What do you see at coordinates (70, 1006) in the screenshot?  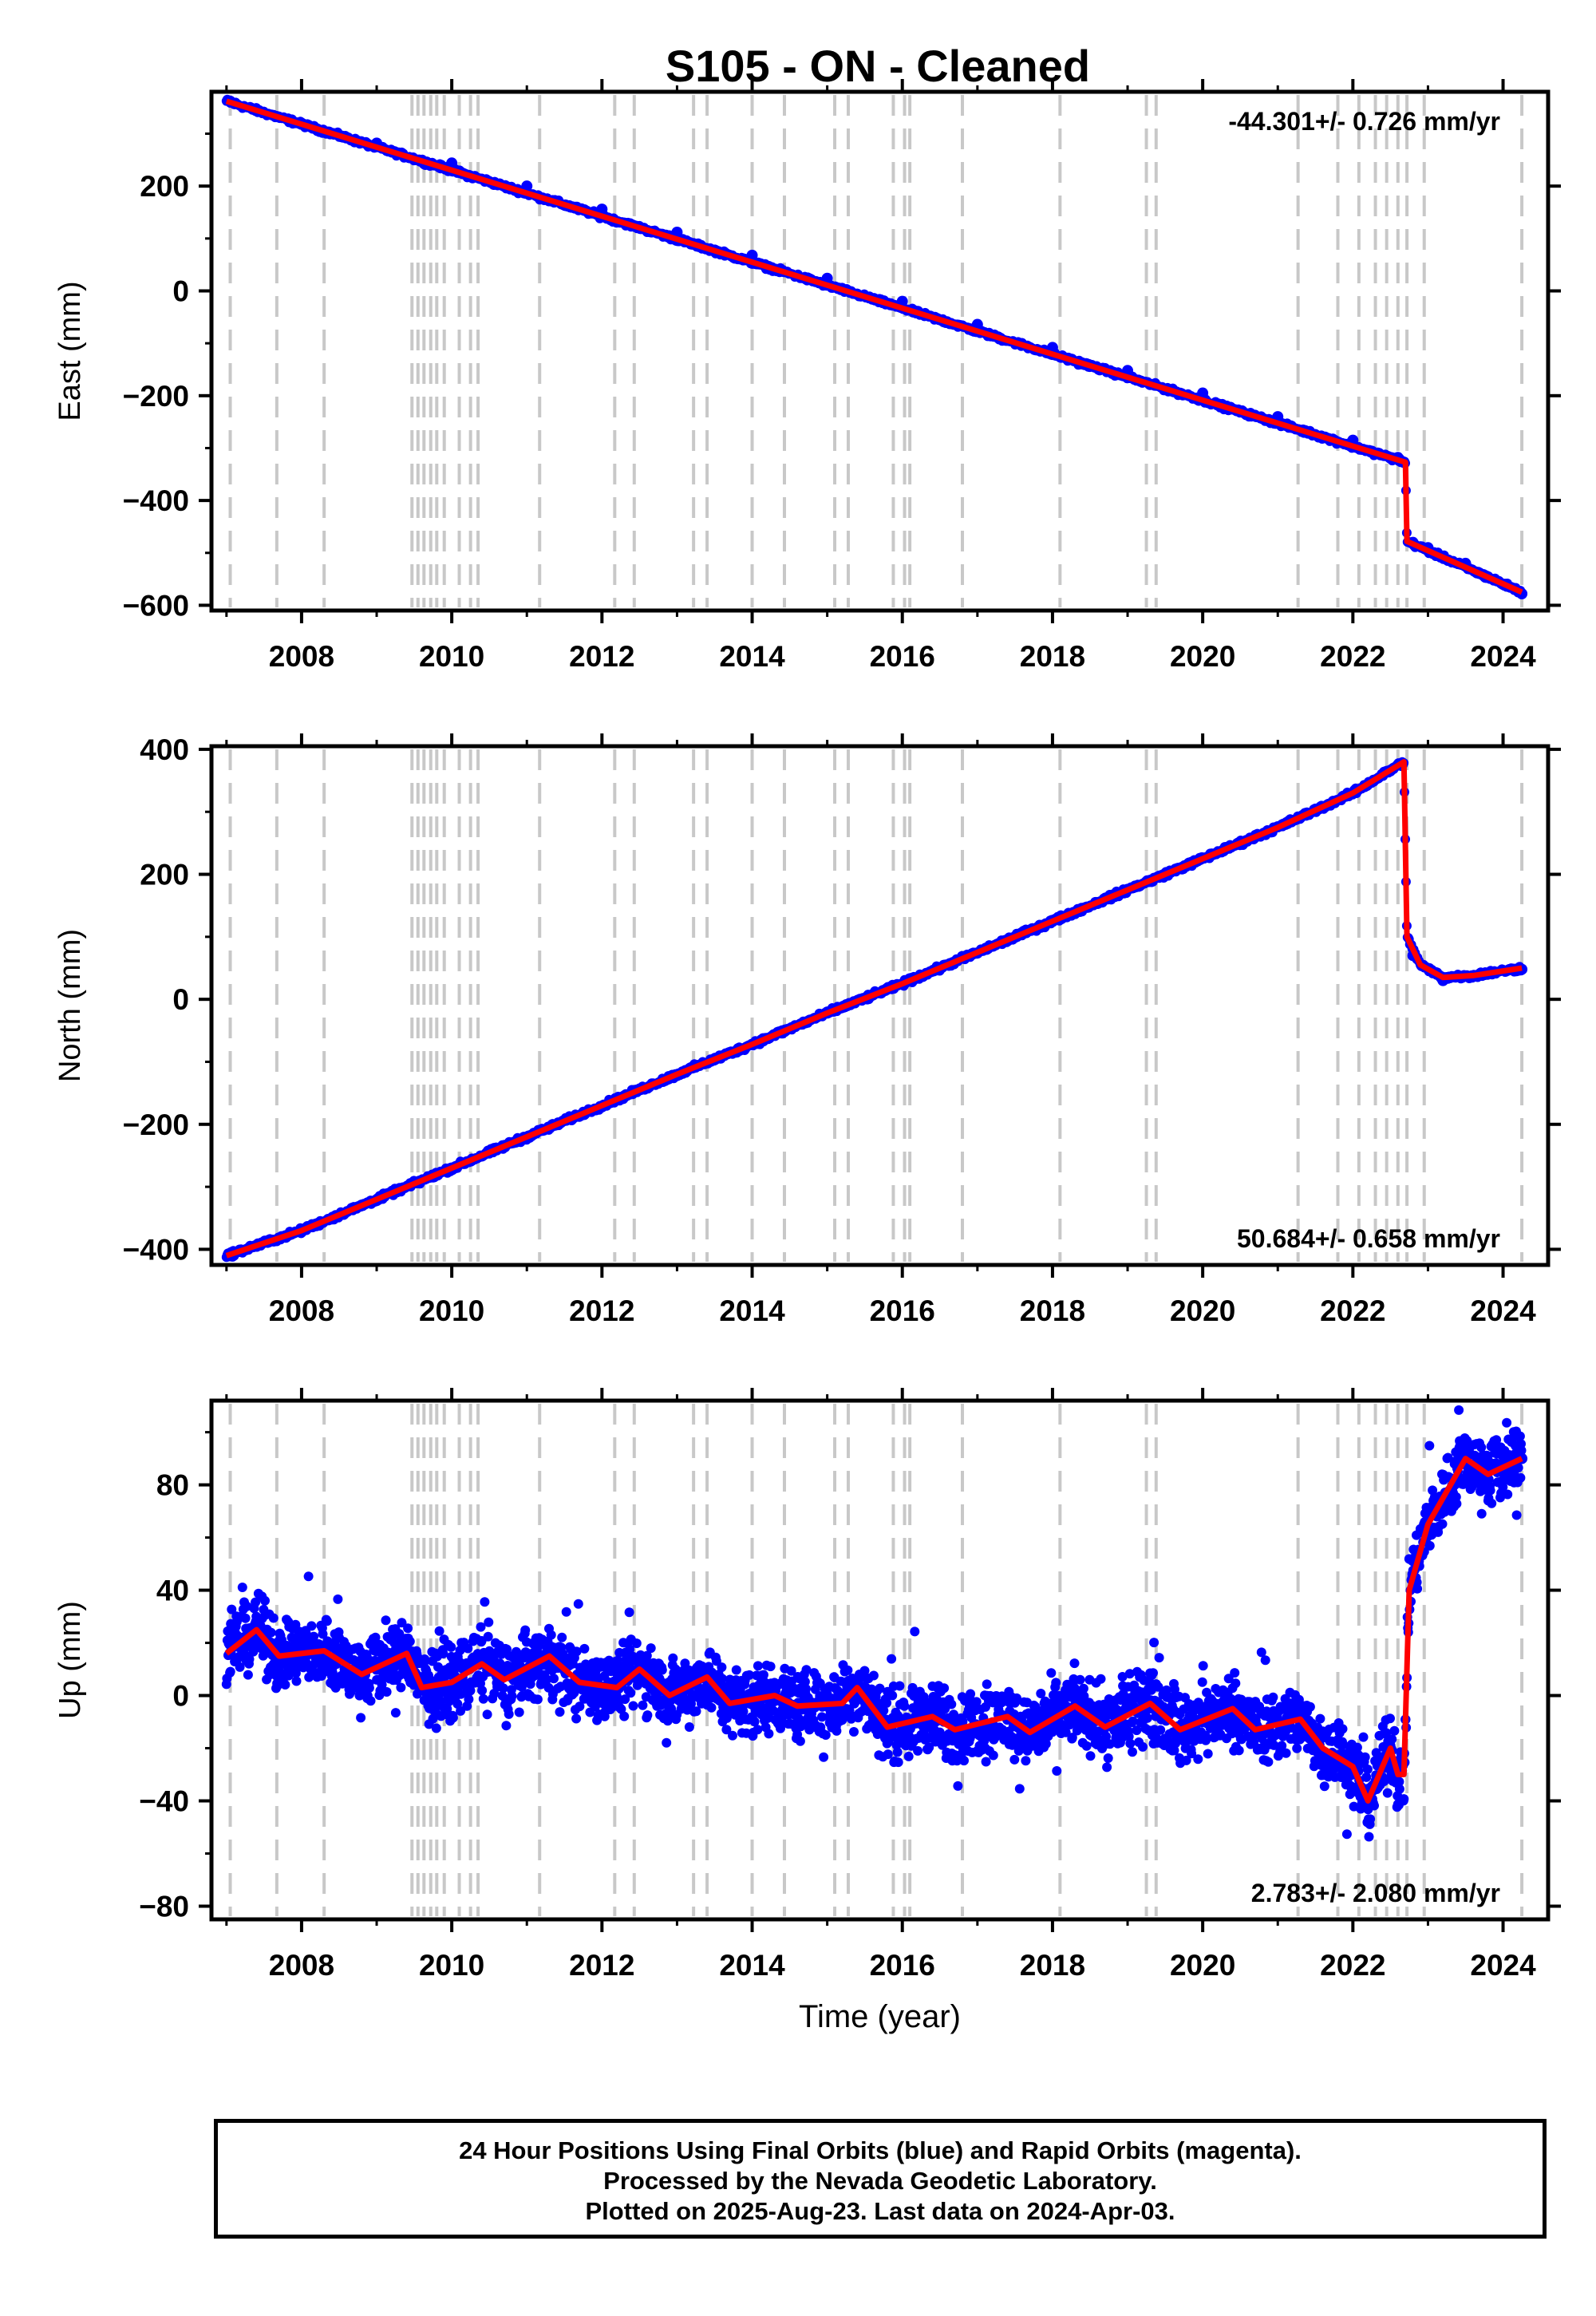 I see `y-axis-label: North (mm)` at bounding box center [70, 1006].